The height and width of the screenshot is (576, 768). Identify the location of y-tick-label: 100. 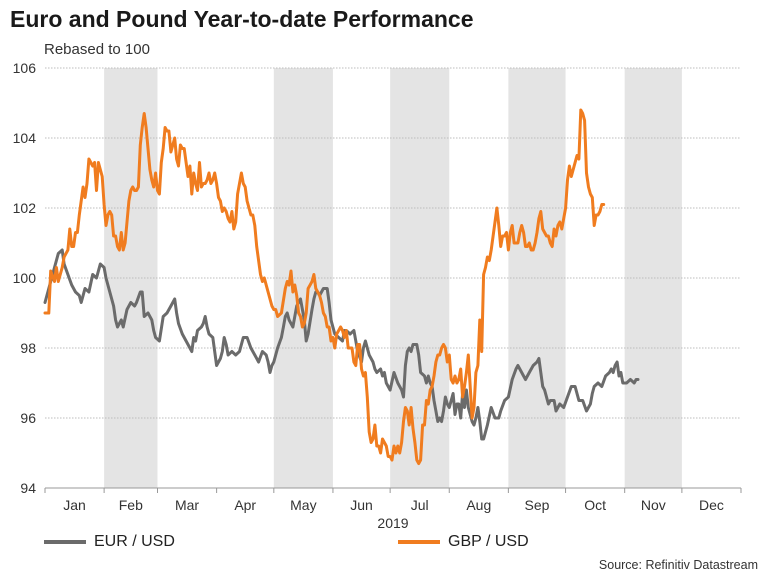
(25, 278).